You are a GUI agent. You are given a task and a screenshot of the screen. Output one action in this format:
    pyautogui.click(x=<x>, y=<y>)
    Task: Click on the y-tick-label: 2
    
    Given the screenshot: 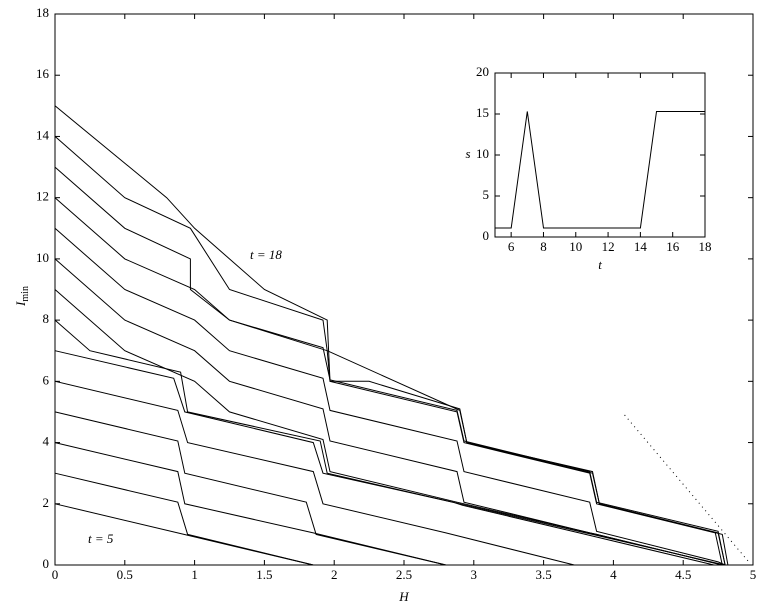 What is the action you would take?
    pyautogui.click(x=46, y=502)
    